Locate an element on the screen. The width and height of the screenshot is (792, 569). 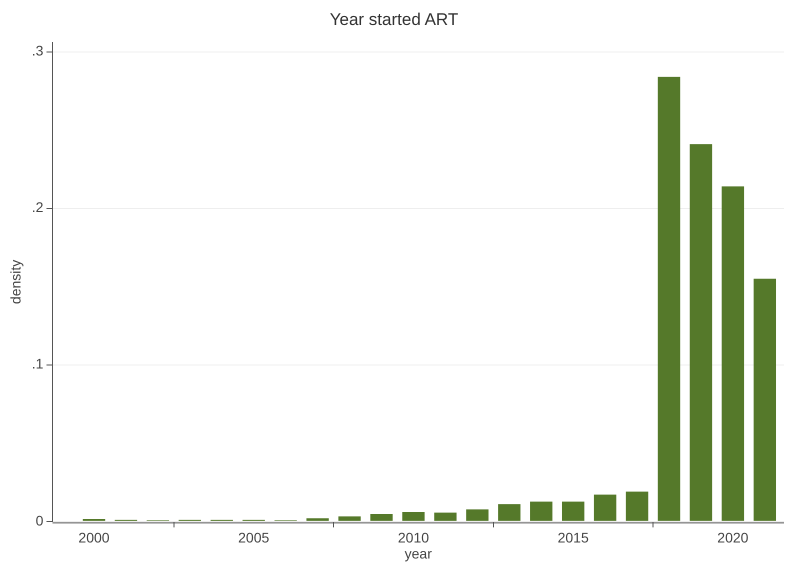
y-tick-label: .3 is located at coordinates (38, 50).